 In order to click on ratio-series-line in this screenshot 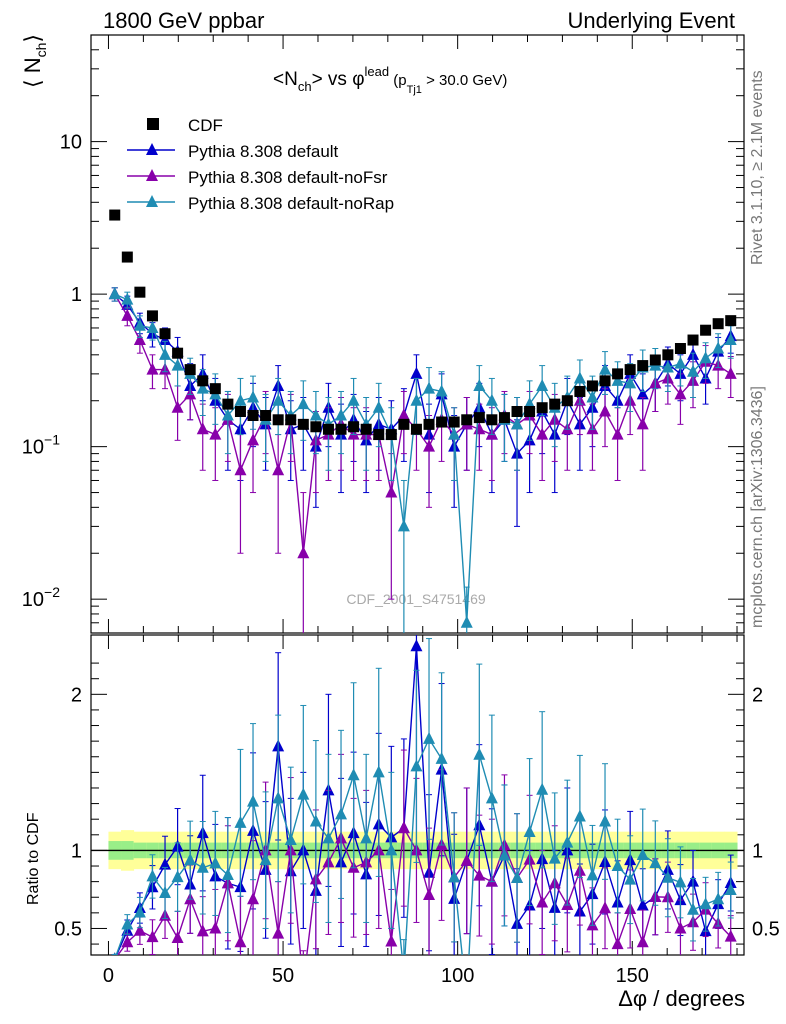, I will do `click(424, 890)`.